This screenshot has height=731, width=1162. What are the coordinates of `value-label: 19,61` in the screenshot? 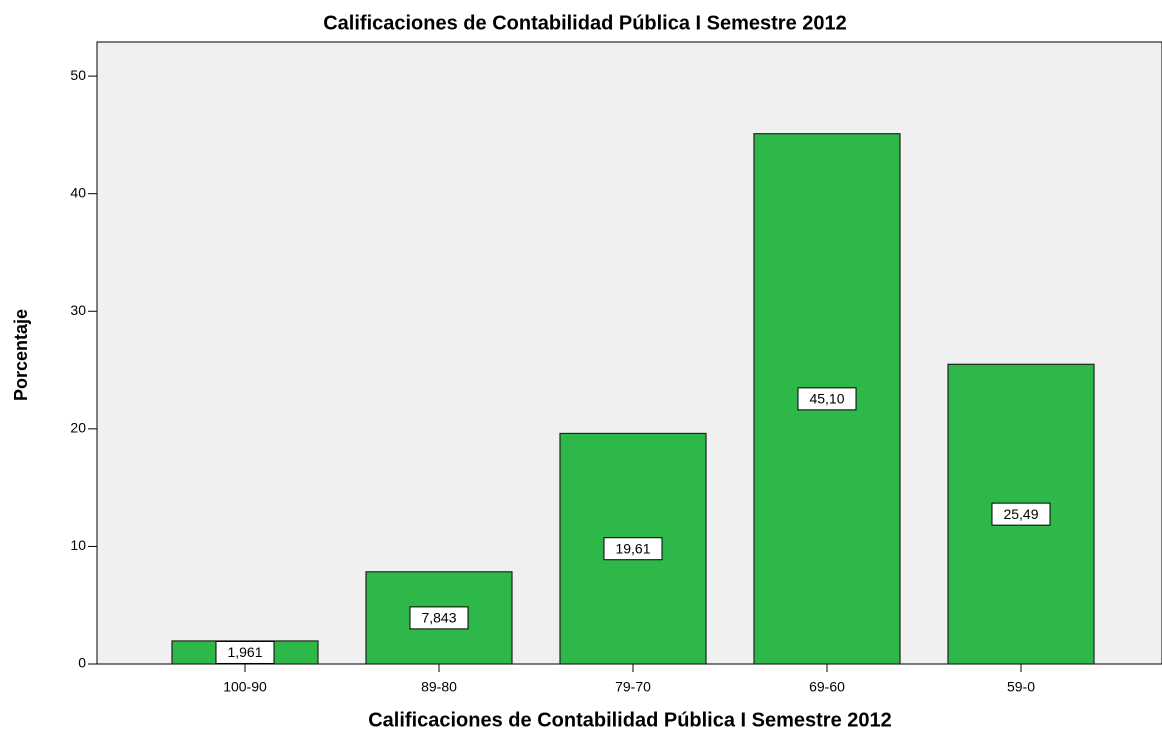 It's located at (632, 548).